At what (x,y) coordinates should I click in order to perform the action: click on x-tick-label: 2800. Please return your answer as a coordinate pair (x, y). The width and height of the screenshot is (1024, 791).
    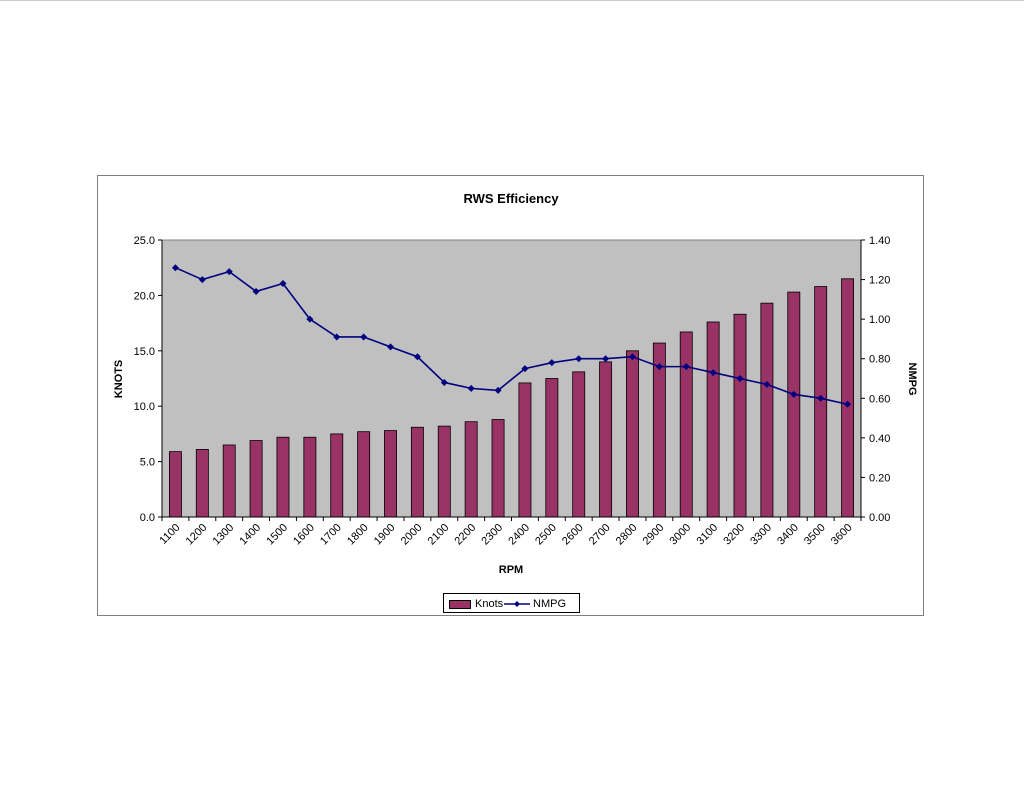
    Looking at the image, I should click on (627, 535).